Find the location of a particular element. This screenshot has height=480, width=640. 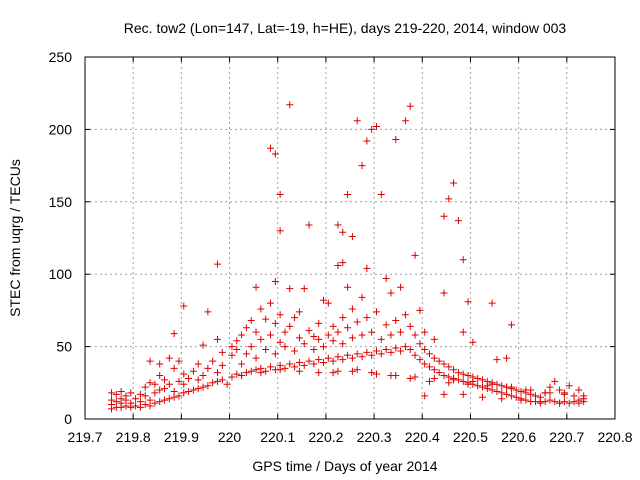

y-tick-label: 200 is located at coordinates (61, 129).